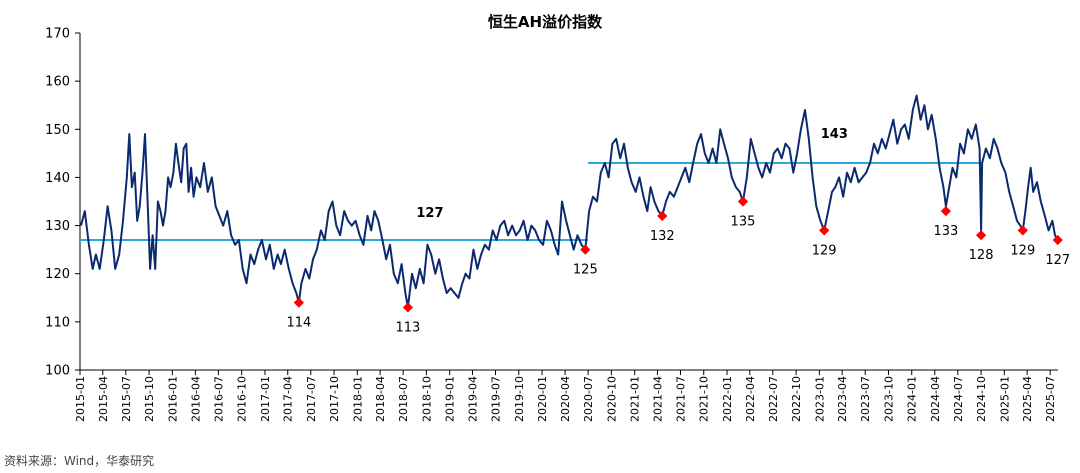 The width and height of the screenshot is (1080, 473). Describe the element at coordinates (743, 222) in the screenshot. I see `low-point-label: 135` at that location.